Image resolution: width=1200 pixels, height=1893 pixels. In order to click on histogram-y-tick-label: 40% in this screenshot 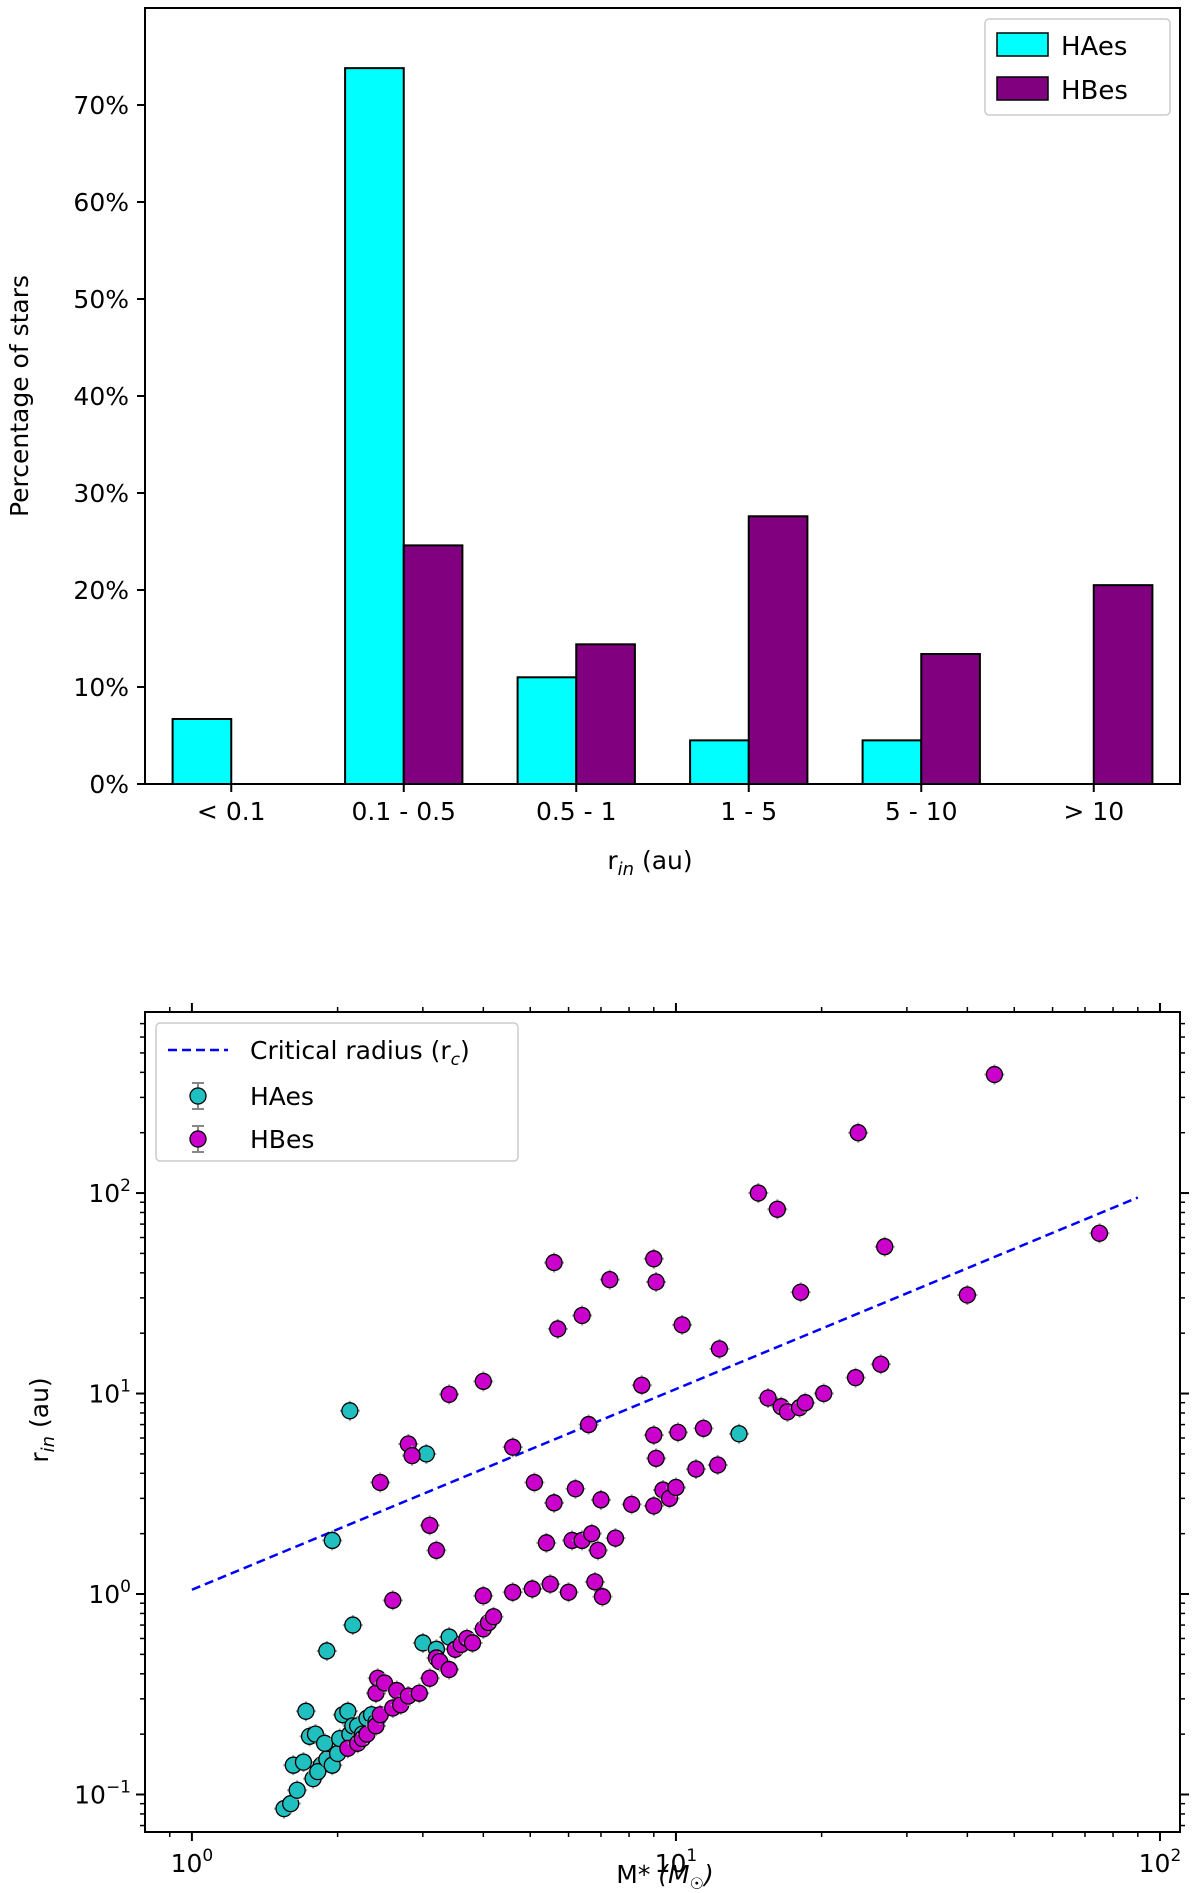, I will do `click(101, 396)`.